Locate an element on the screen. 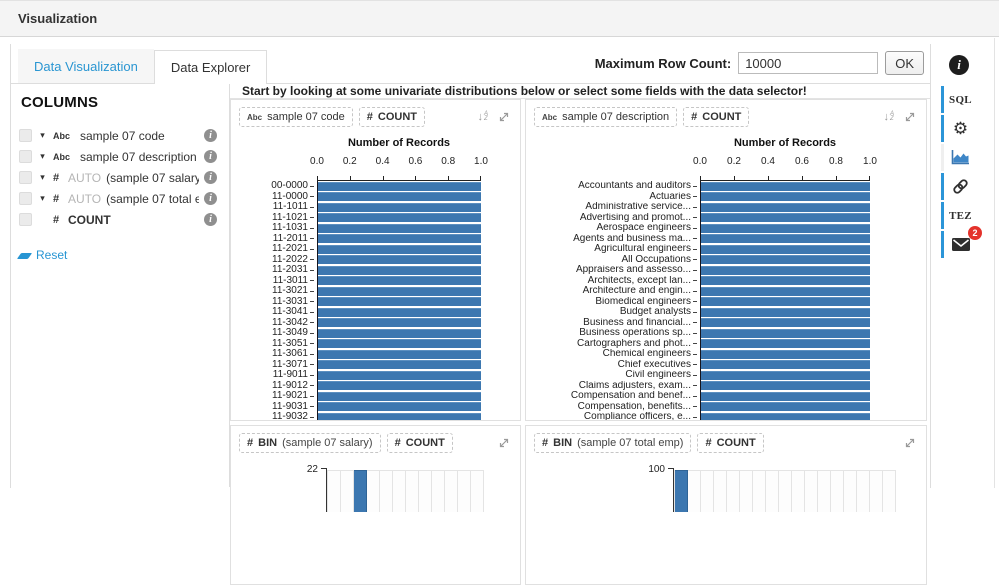  reset-button: Reset is located at coordinates (116, 255).